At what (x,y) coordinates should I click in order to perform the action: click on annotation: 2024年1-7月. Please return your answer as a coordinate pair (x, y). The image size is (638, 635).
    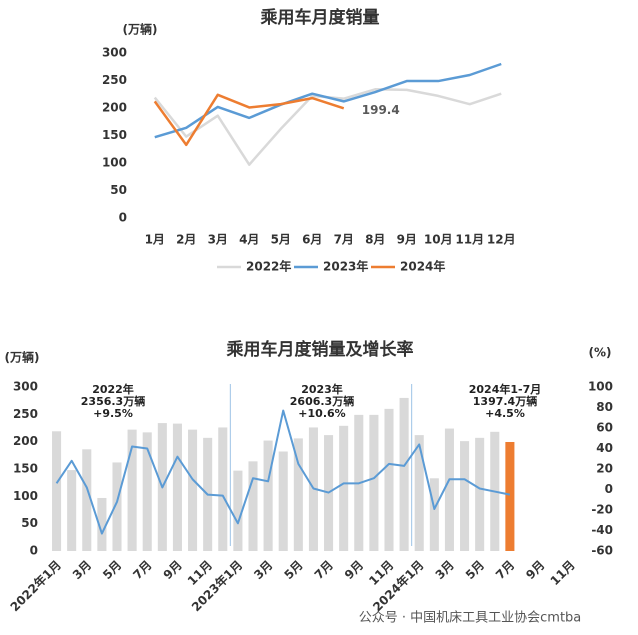
    Looking at the image, I should click on (505, 389).